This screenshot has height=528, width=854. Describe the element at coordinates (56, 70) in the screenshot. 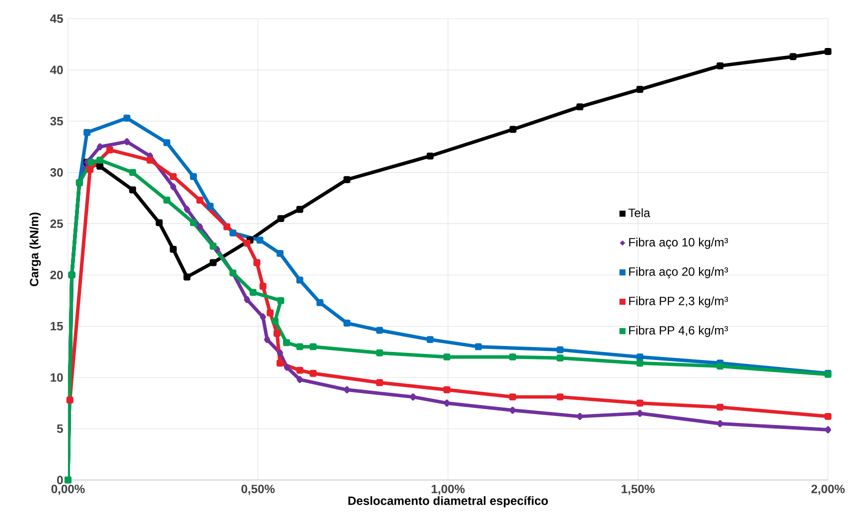

I see `y-tick-label: 40` at that location.